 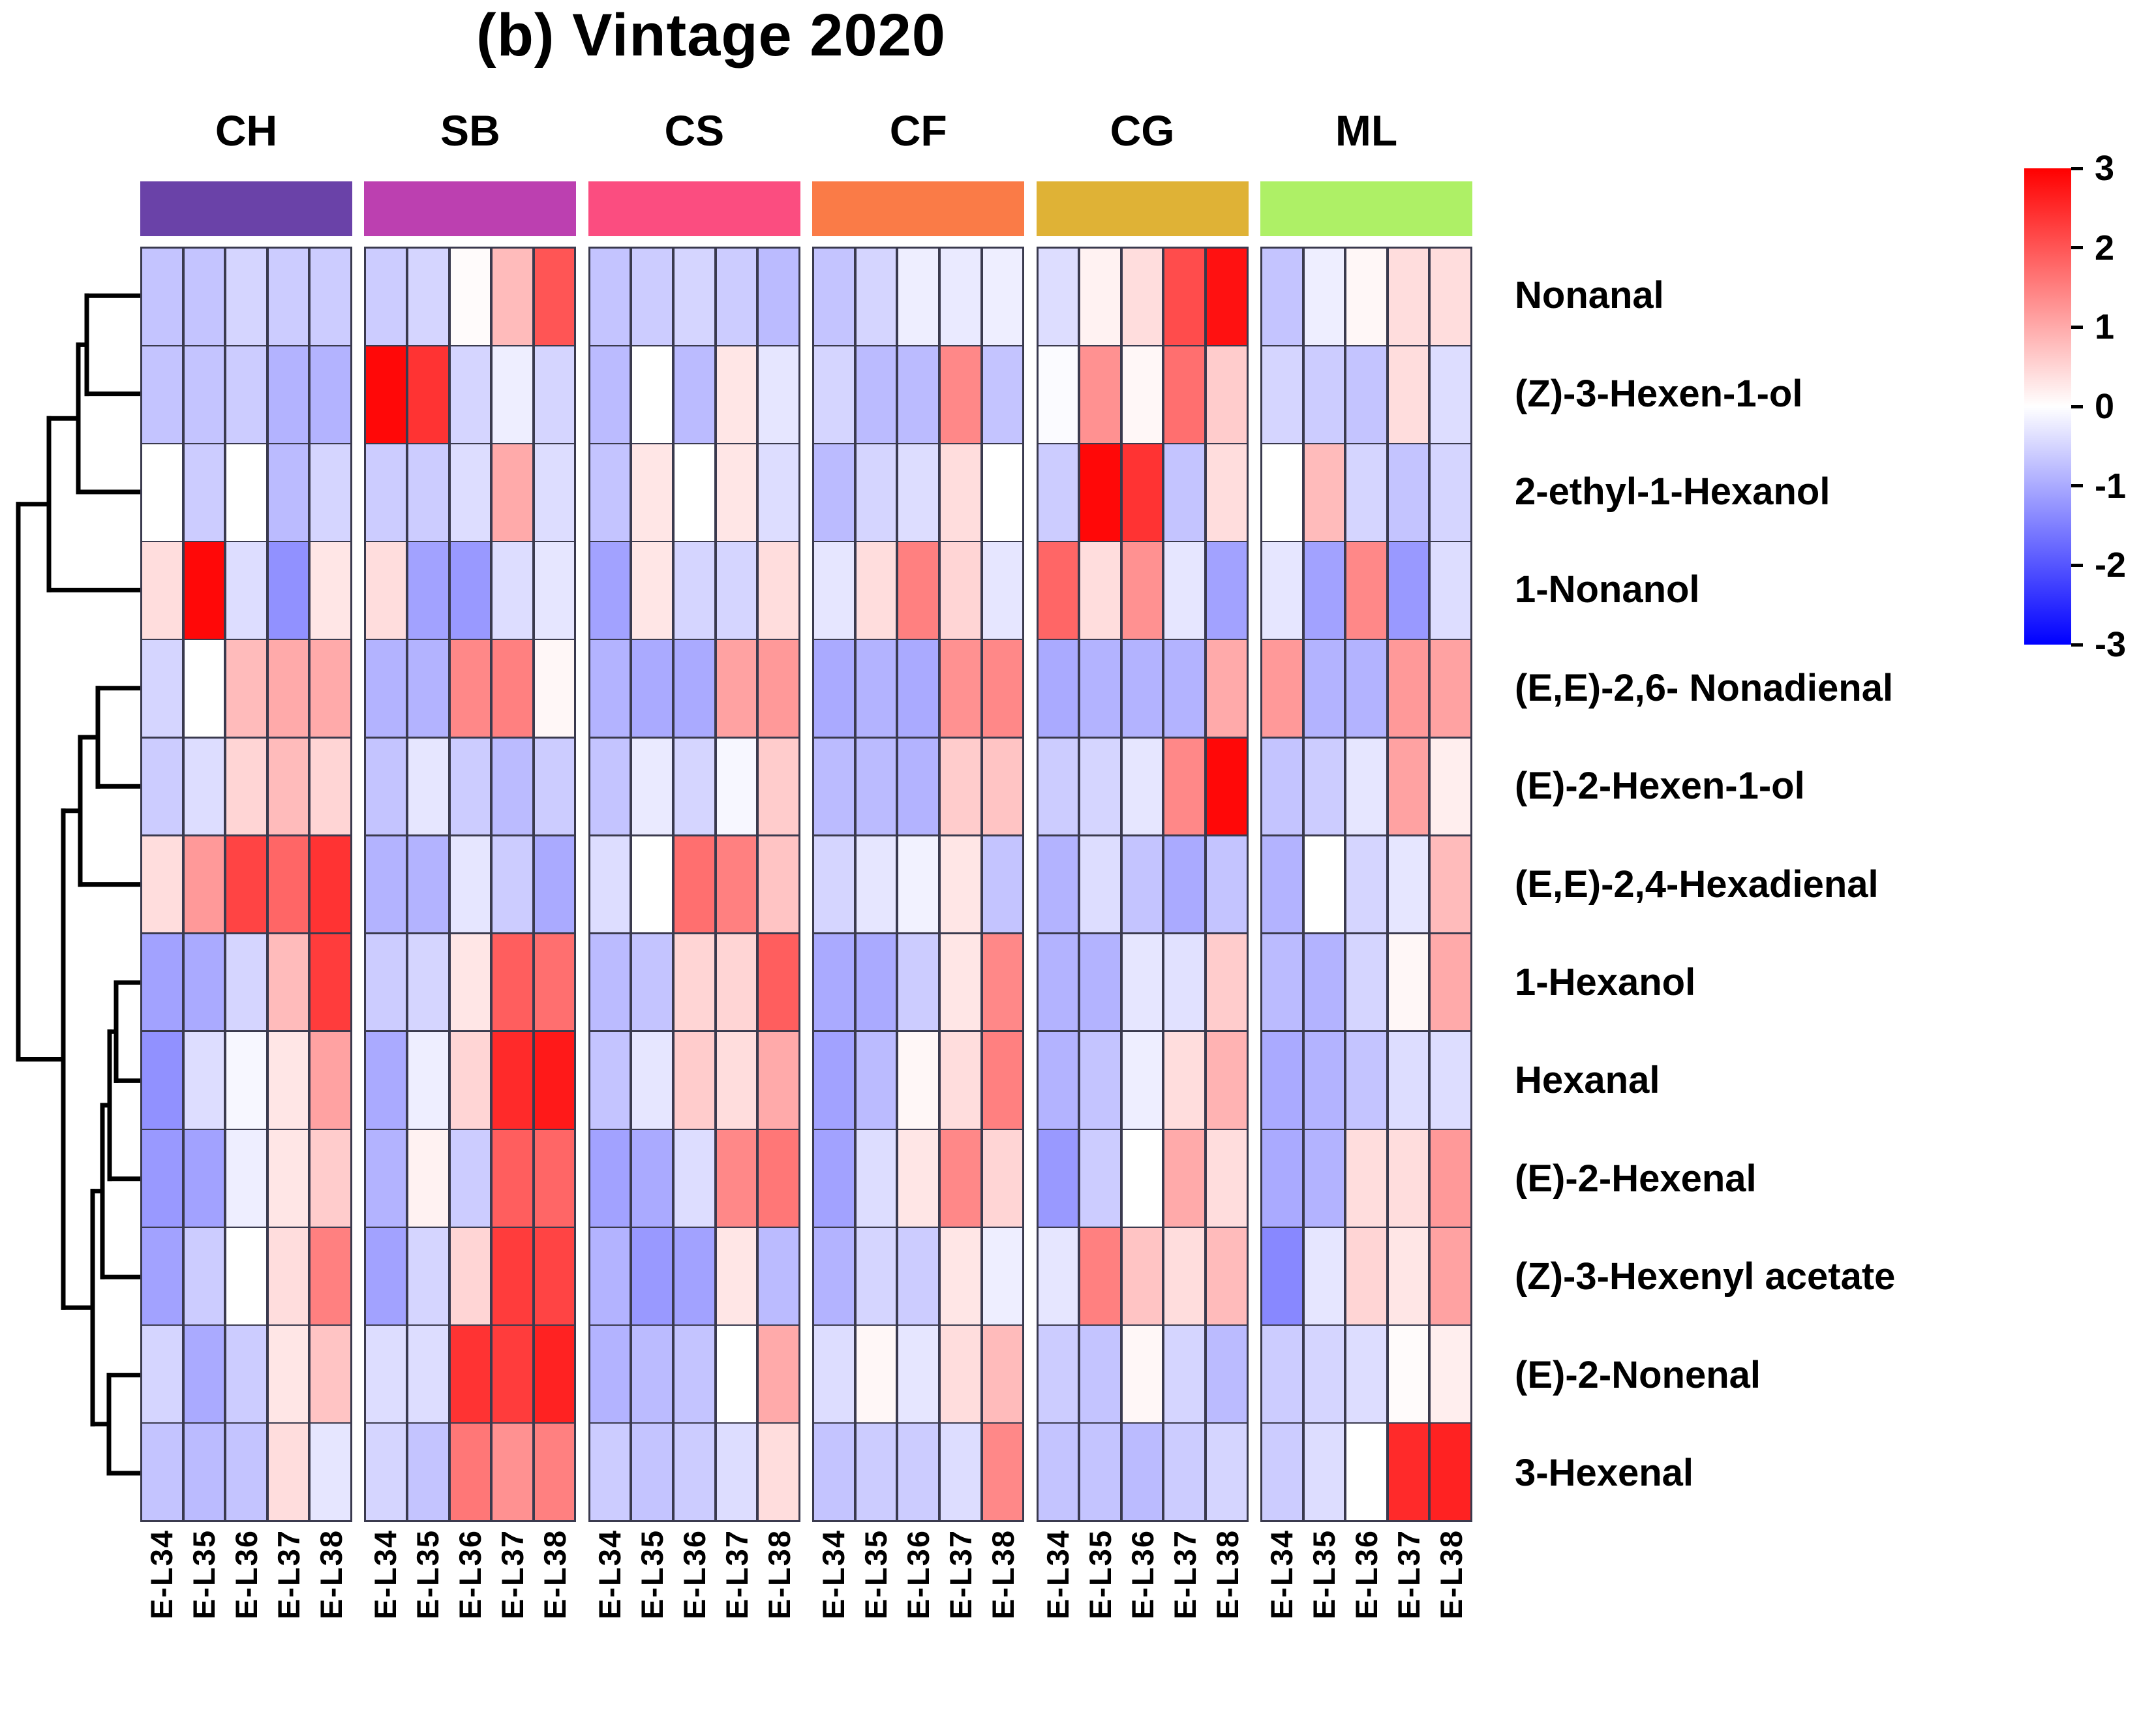 I want to click on row-label: 1-Hexanol, so click(x=1606, y=982).